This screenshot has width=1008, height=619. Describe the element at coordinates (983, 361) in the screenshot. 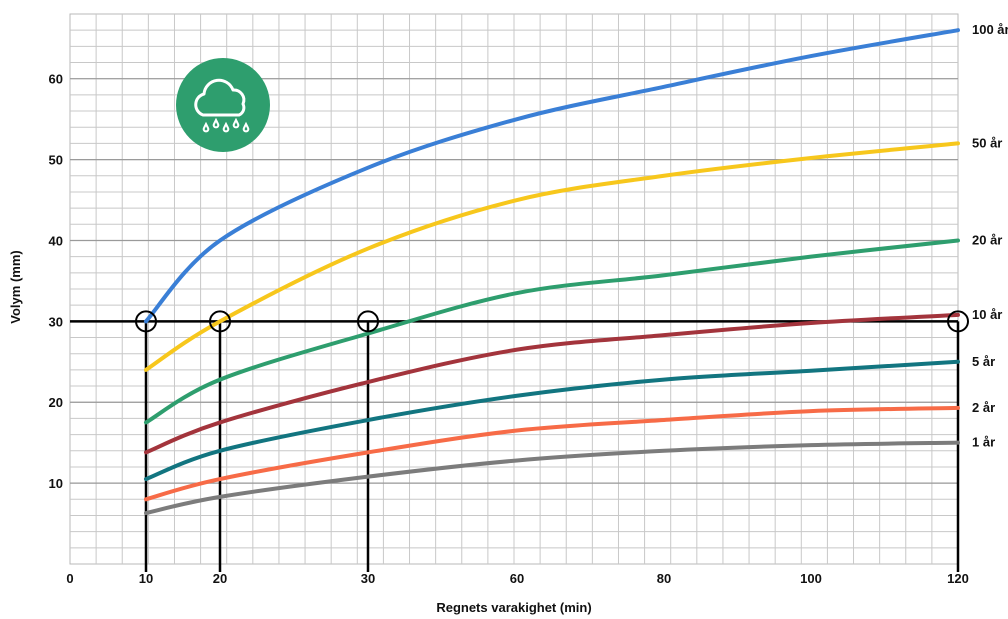

I see `series-label: 5 år` at that location.